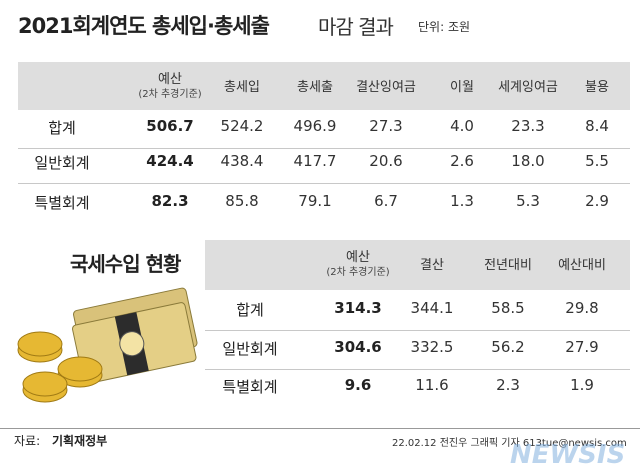  I want to click on footer-rule, so click(320, 428).